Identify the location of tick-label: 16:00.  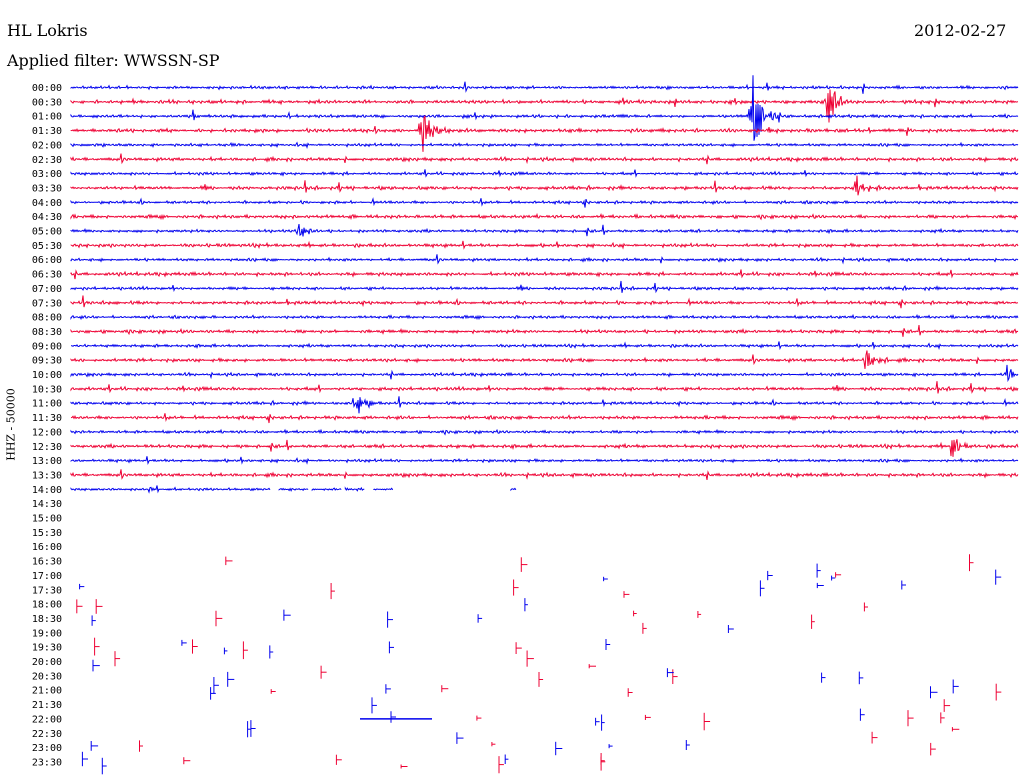
(47, 547).